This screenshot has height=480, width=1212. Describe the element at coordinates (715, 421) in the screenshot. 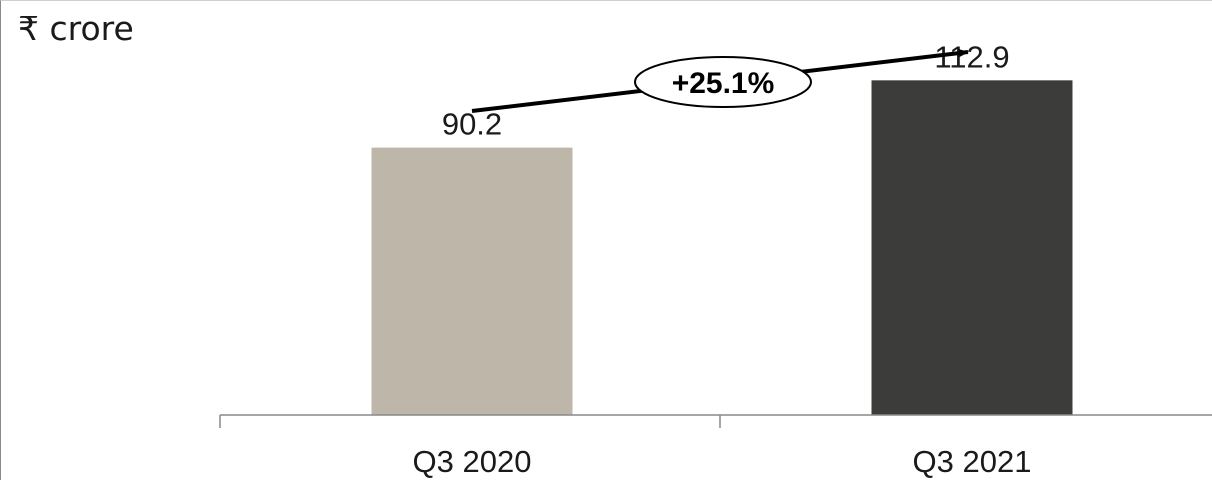

I see `x-axis` at that location.